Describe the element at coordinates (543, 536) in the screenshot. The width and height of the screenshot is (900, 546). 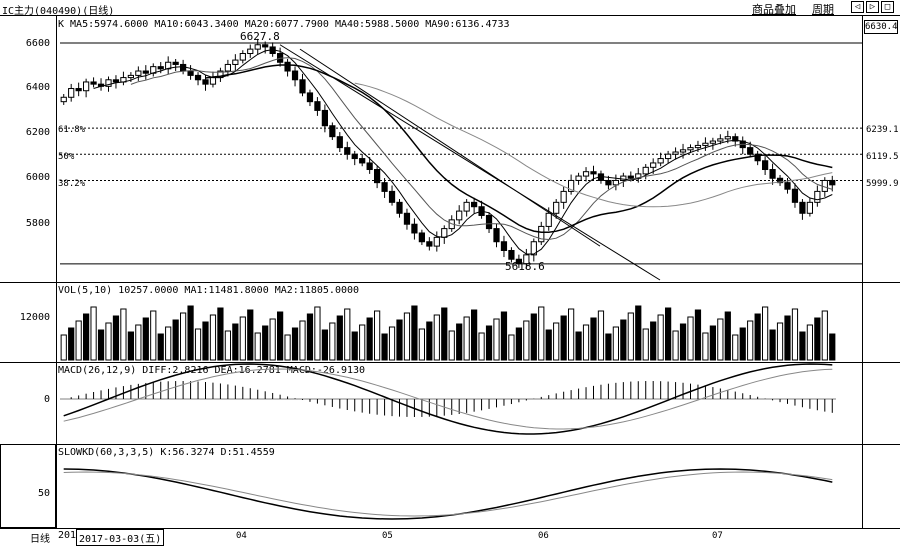
I see `month-label-06: 06` at that location.